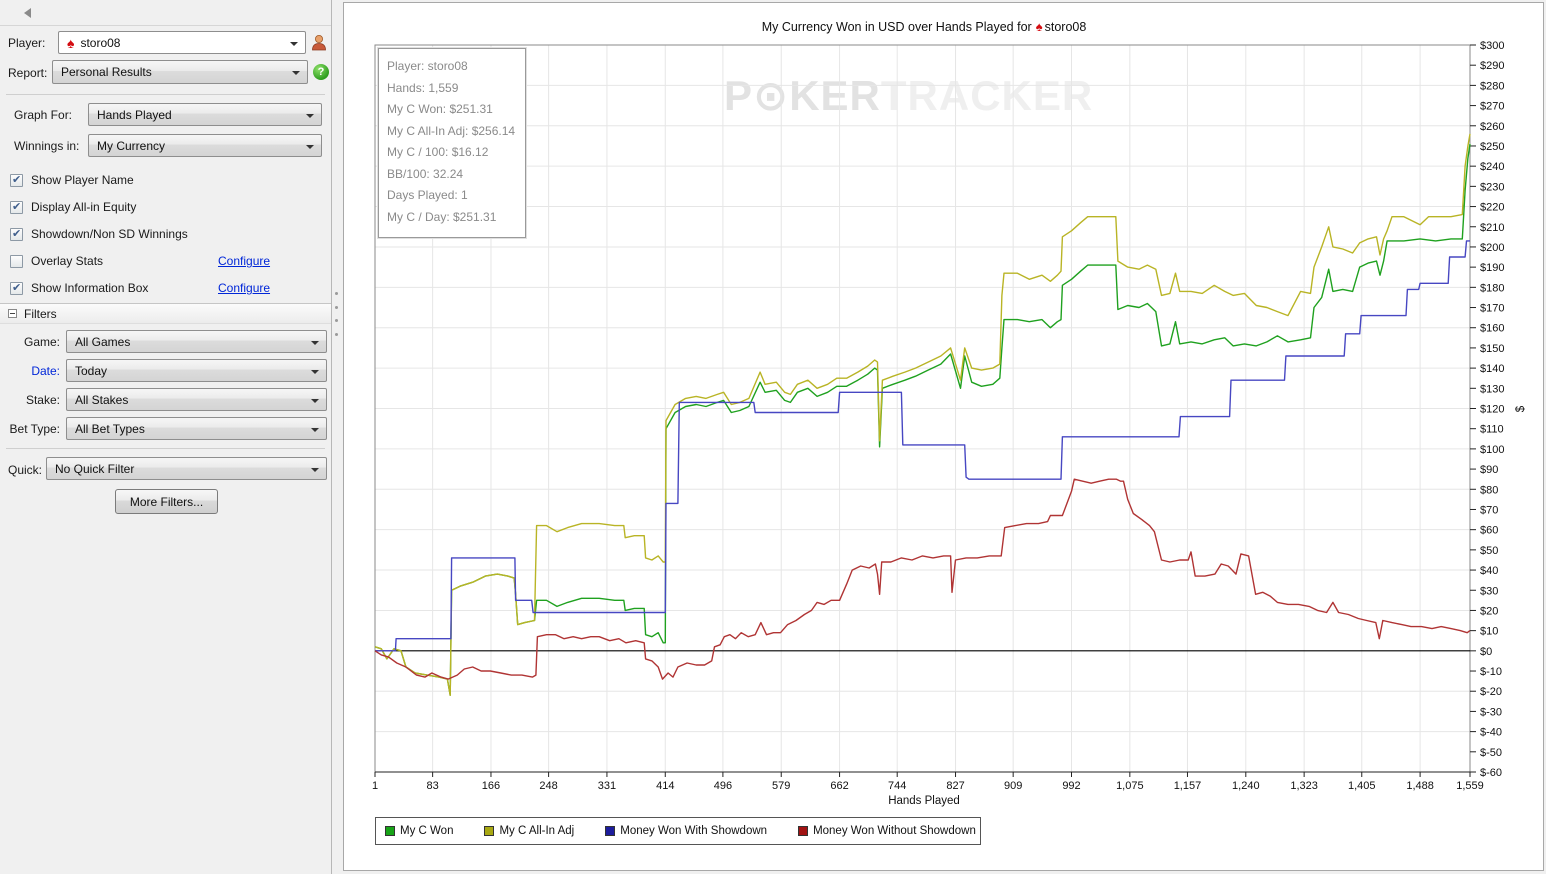 The height and width of the screenshot is (874, 1546). Describe the element at coordinates (375, 786) in the screenshot. I see `svg-text: 1` at that location.